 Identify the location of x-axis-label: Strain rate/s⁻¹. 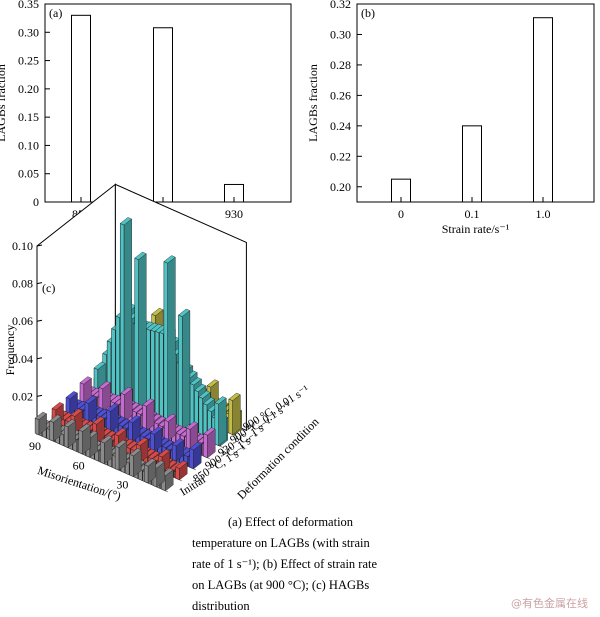
(476, 229).